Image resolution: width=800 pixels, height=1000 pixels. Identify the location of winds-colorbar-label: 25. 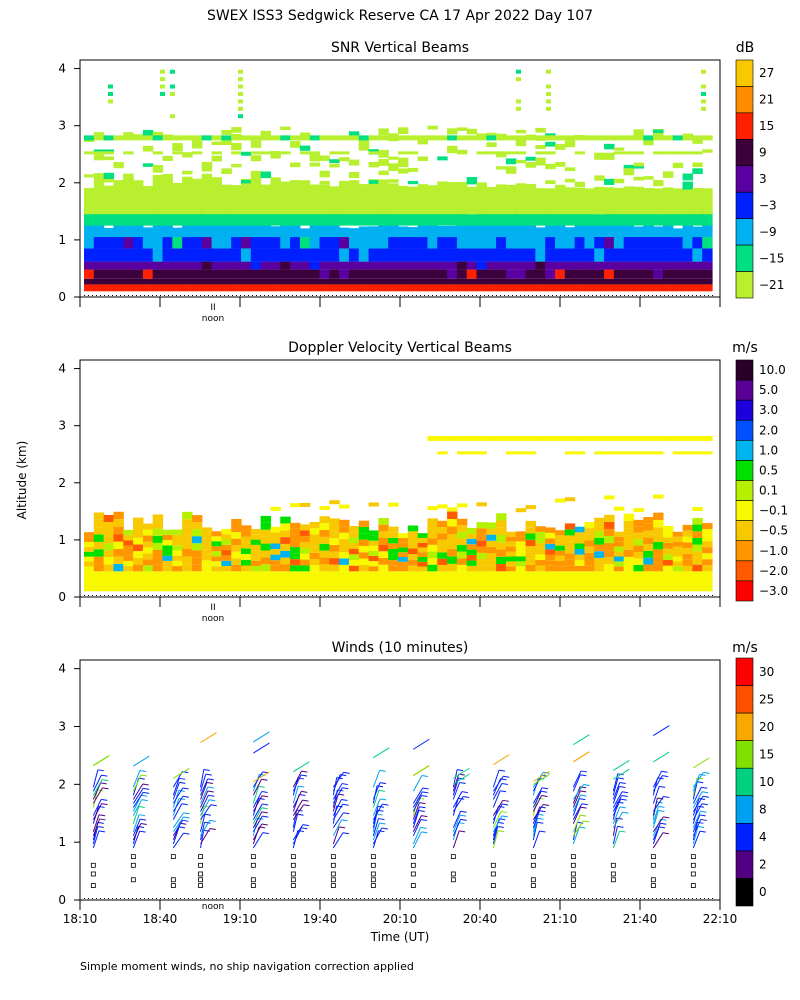
(766, 699).